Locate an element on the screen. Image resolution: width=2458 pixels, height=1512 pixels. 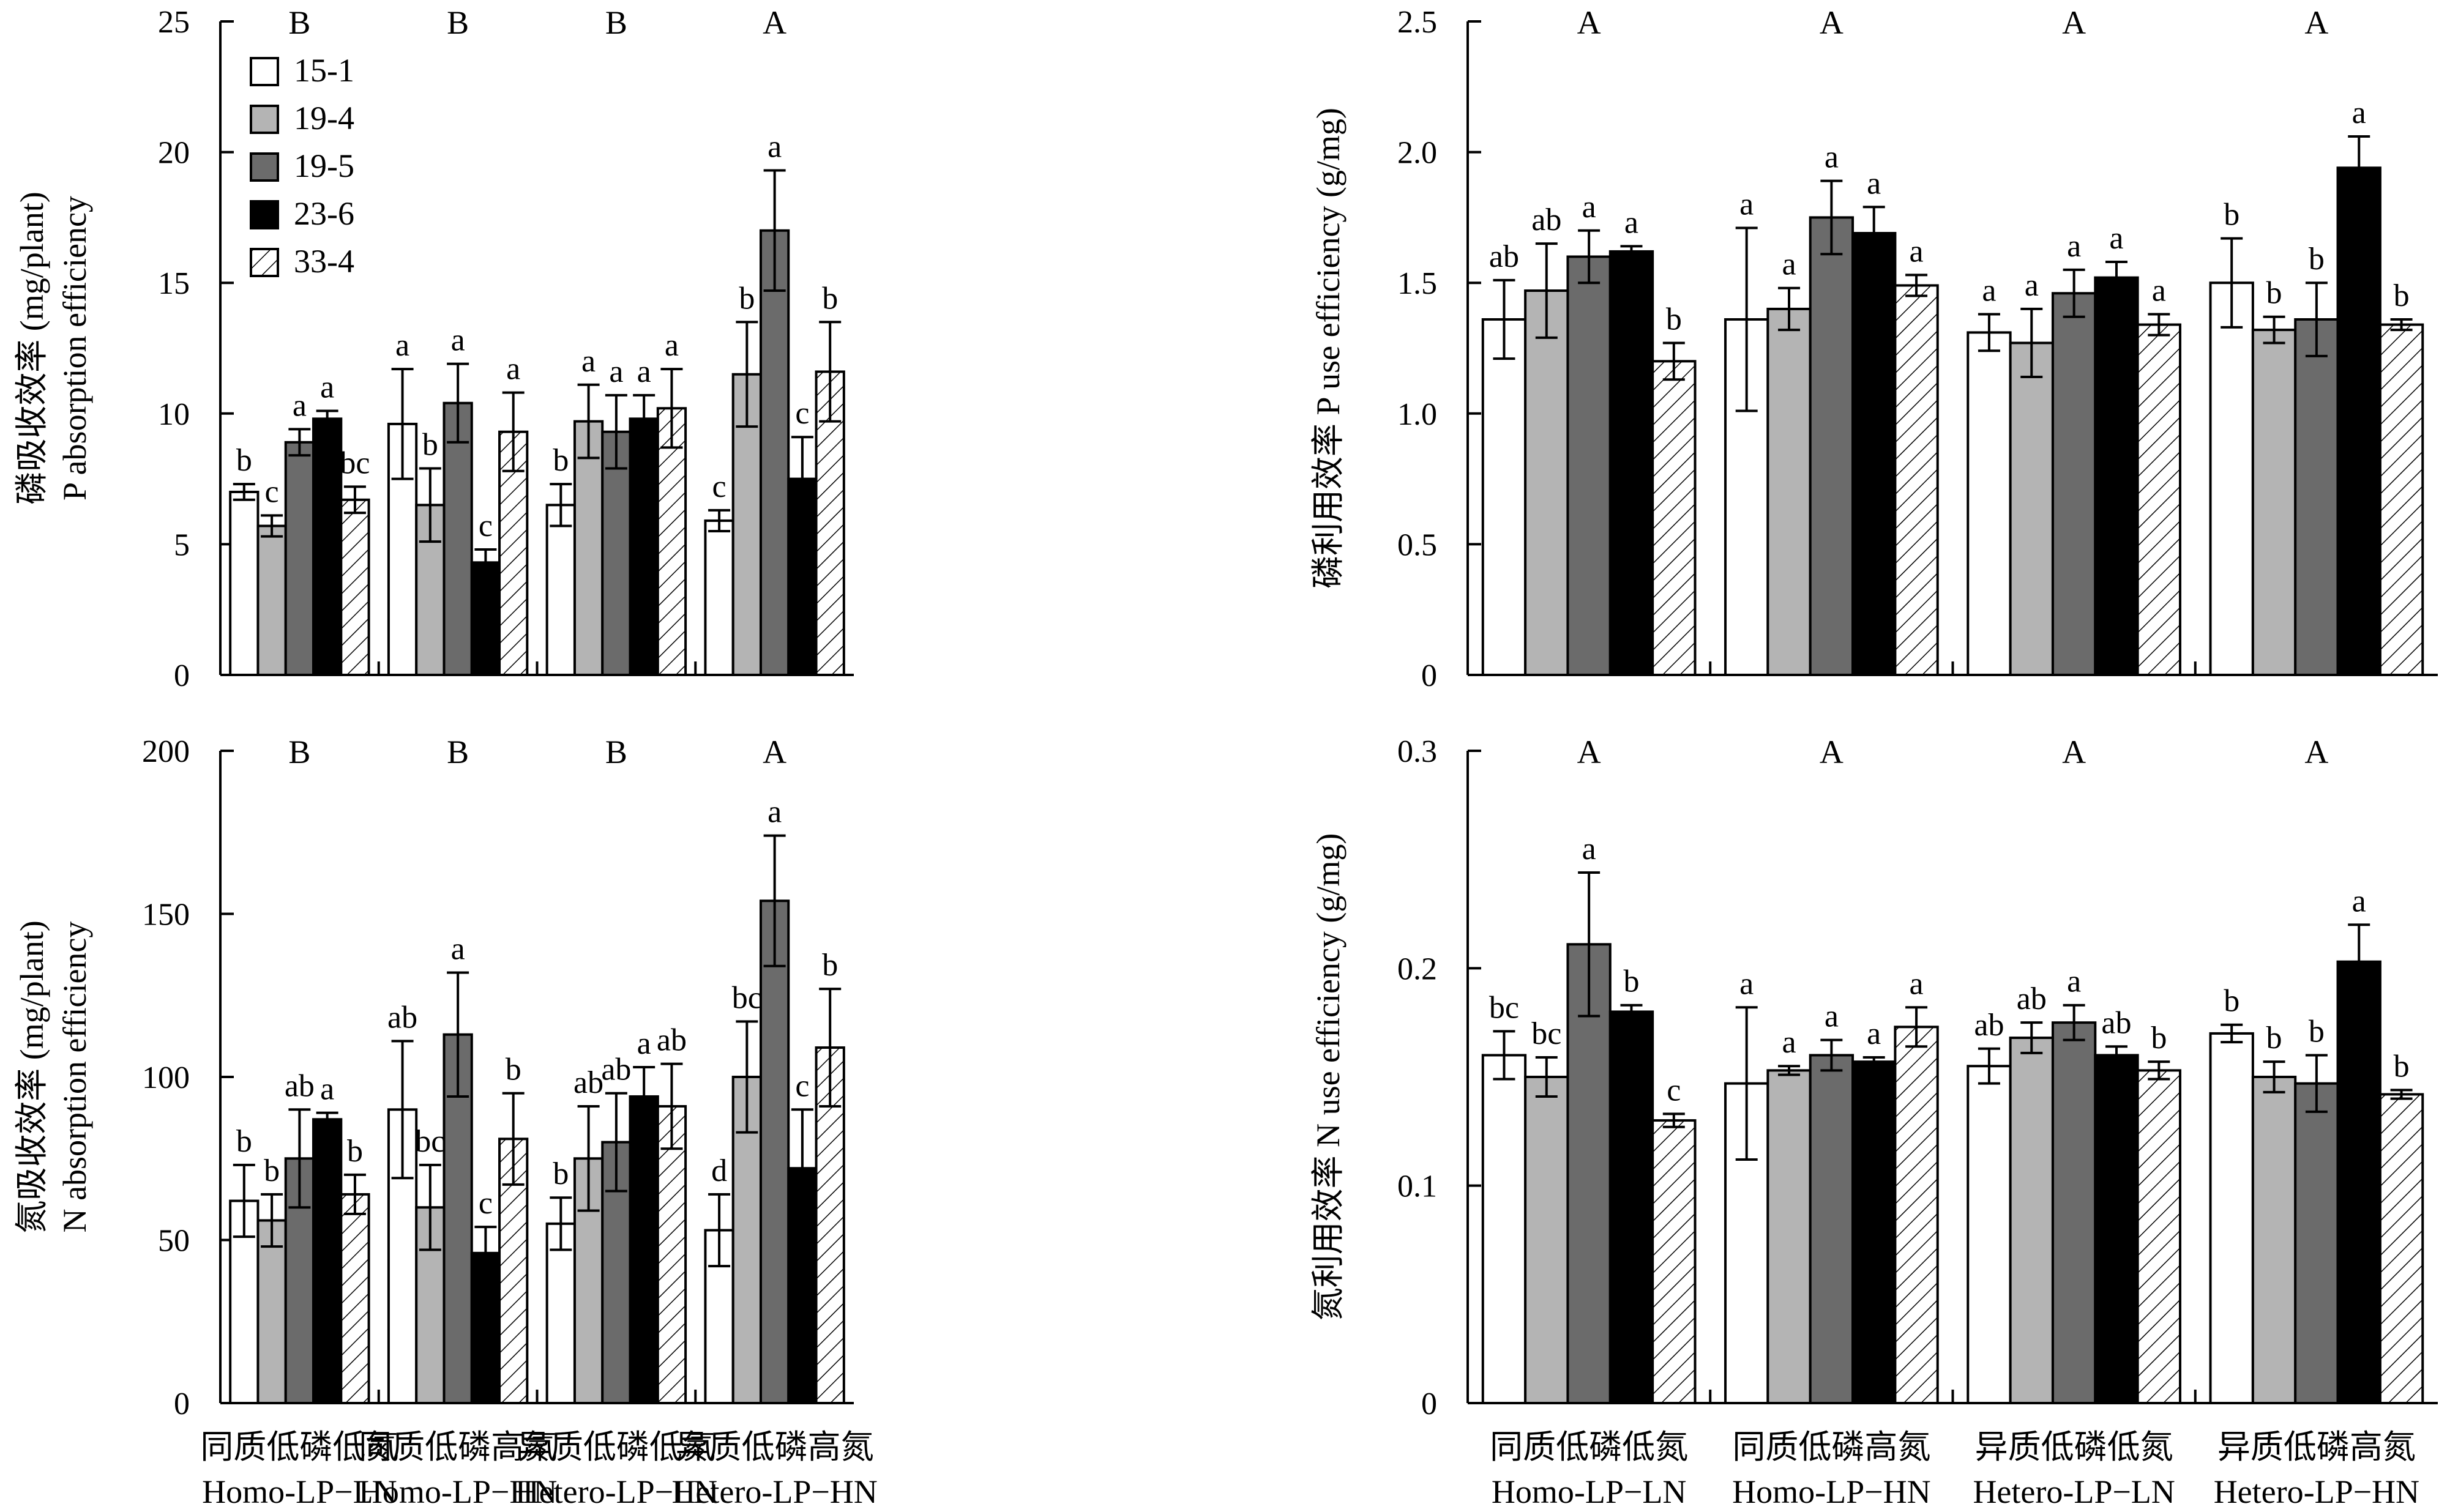
y-tick-label: 0.5 is located at coordinates (1417, 545).